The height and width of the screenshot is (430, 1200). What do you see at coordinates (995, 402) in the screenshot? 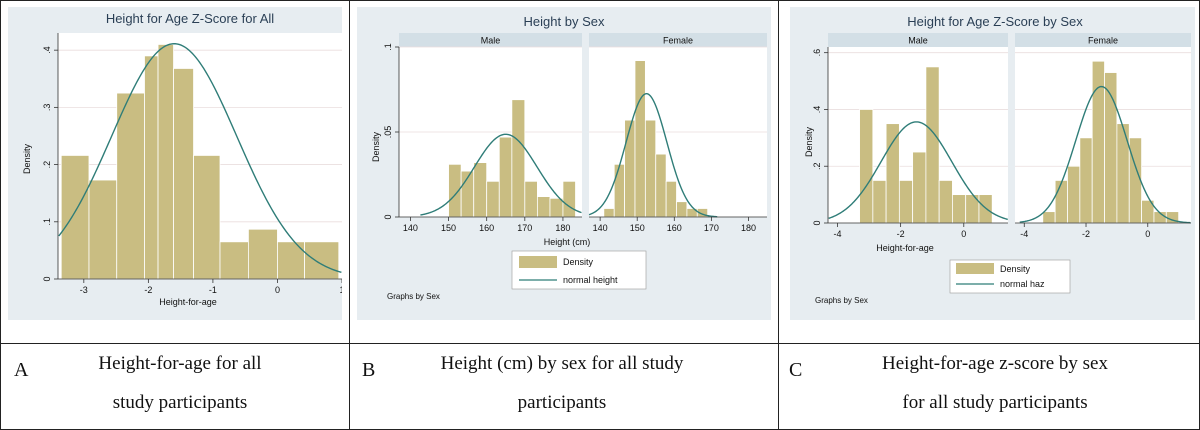
I see `caption-c-line2: for all study participants` at bounding box center [995, 402].